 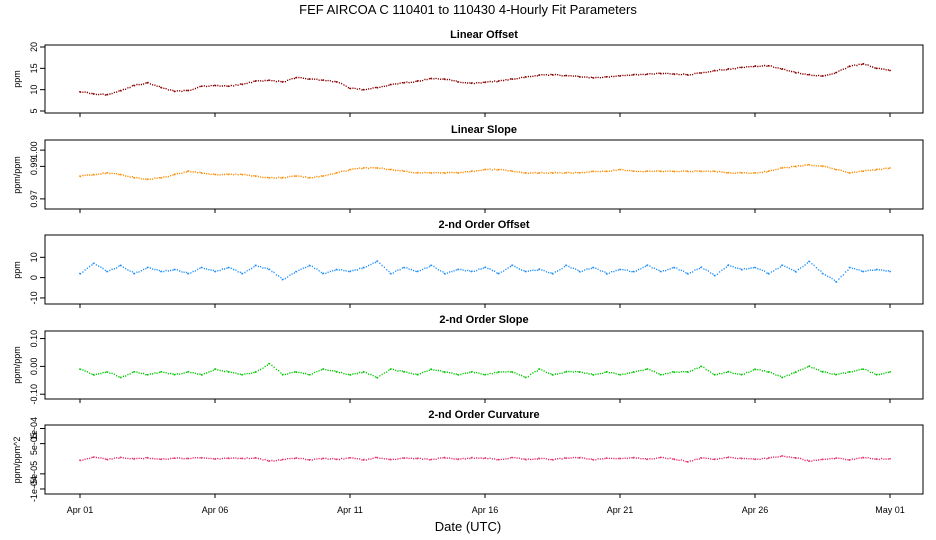 What do you see at coordinates (34, 339) in the screenshot?
I see `y-tick-label: 0.10` at bounding box center [34, 339].